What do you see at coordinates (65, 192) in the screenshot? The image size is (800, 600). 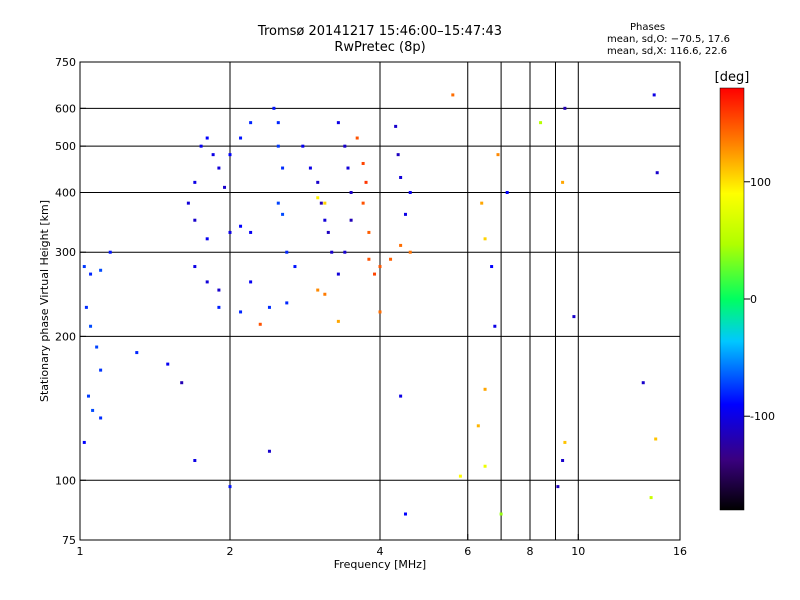 I see `y-tick-label: 400` at bounding box center [65, 192].